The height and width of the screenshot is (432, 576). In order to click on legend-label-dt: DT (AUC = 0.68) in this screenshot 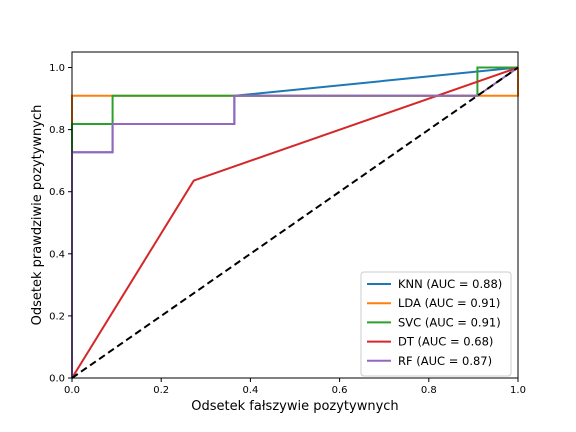, I will do `click(445, 342)`.